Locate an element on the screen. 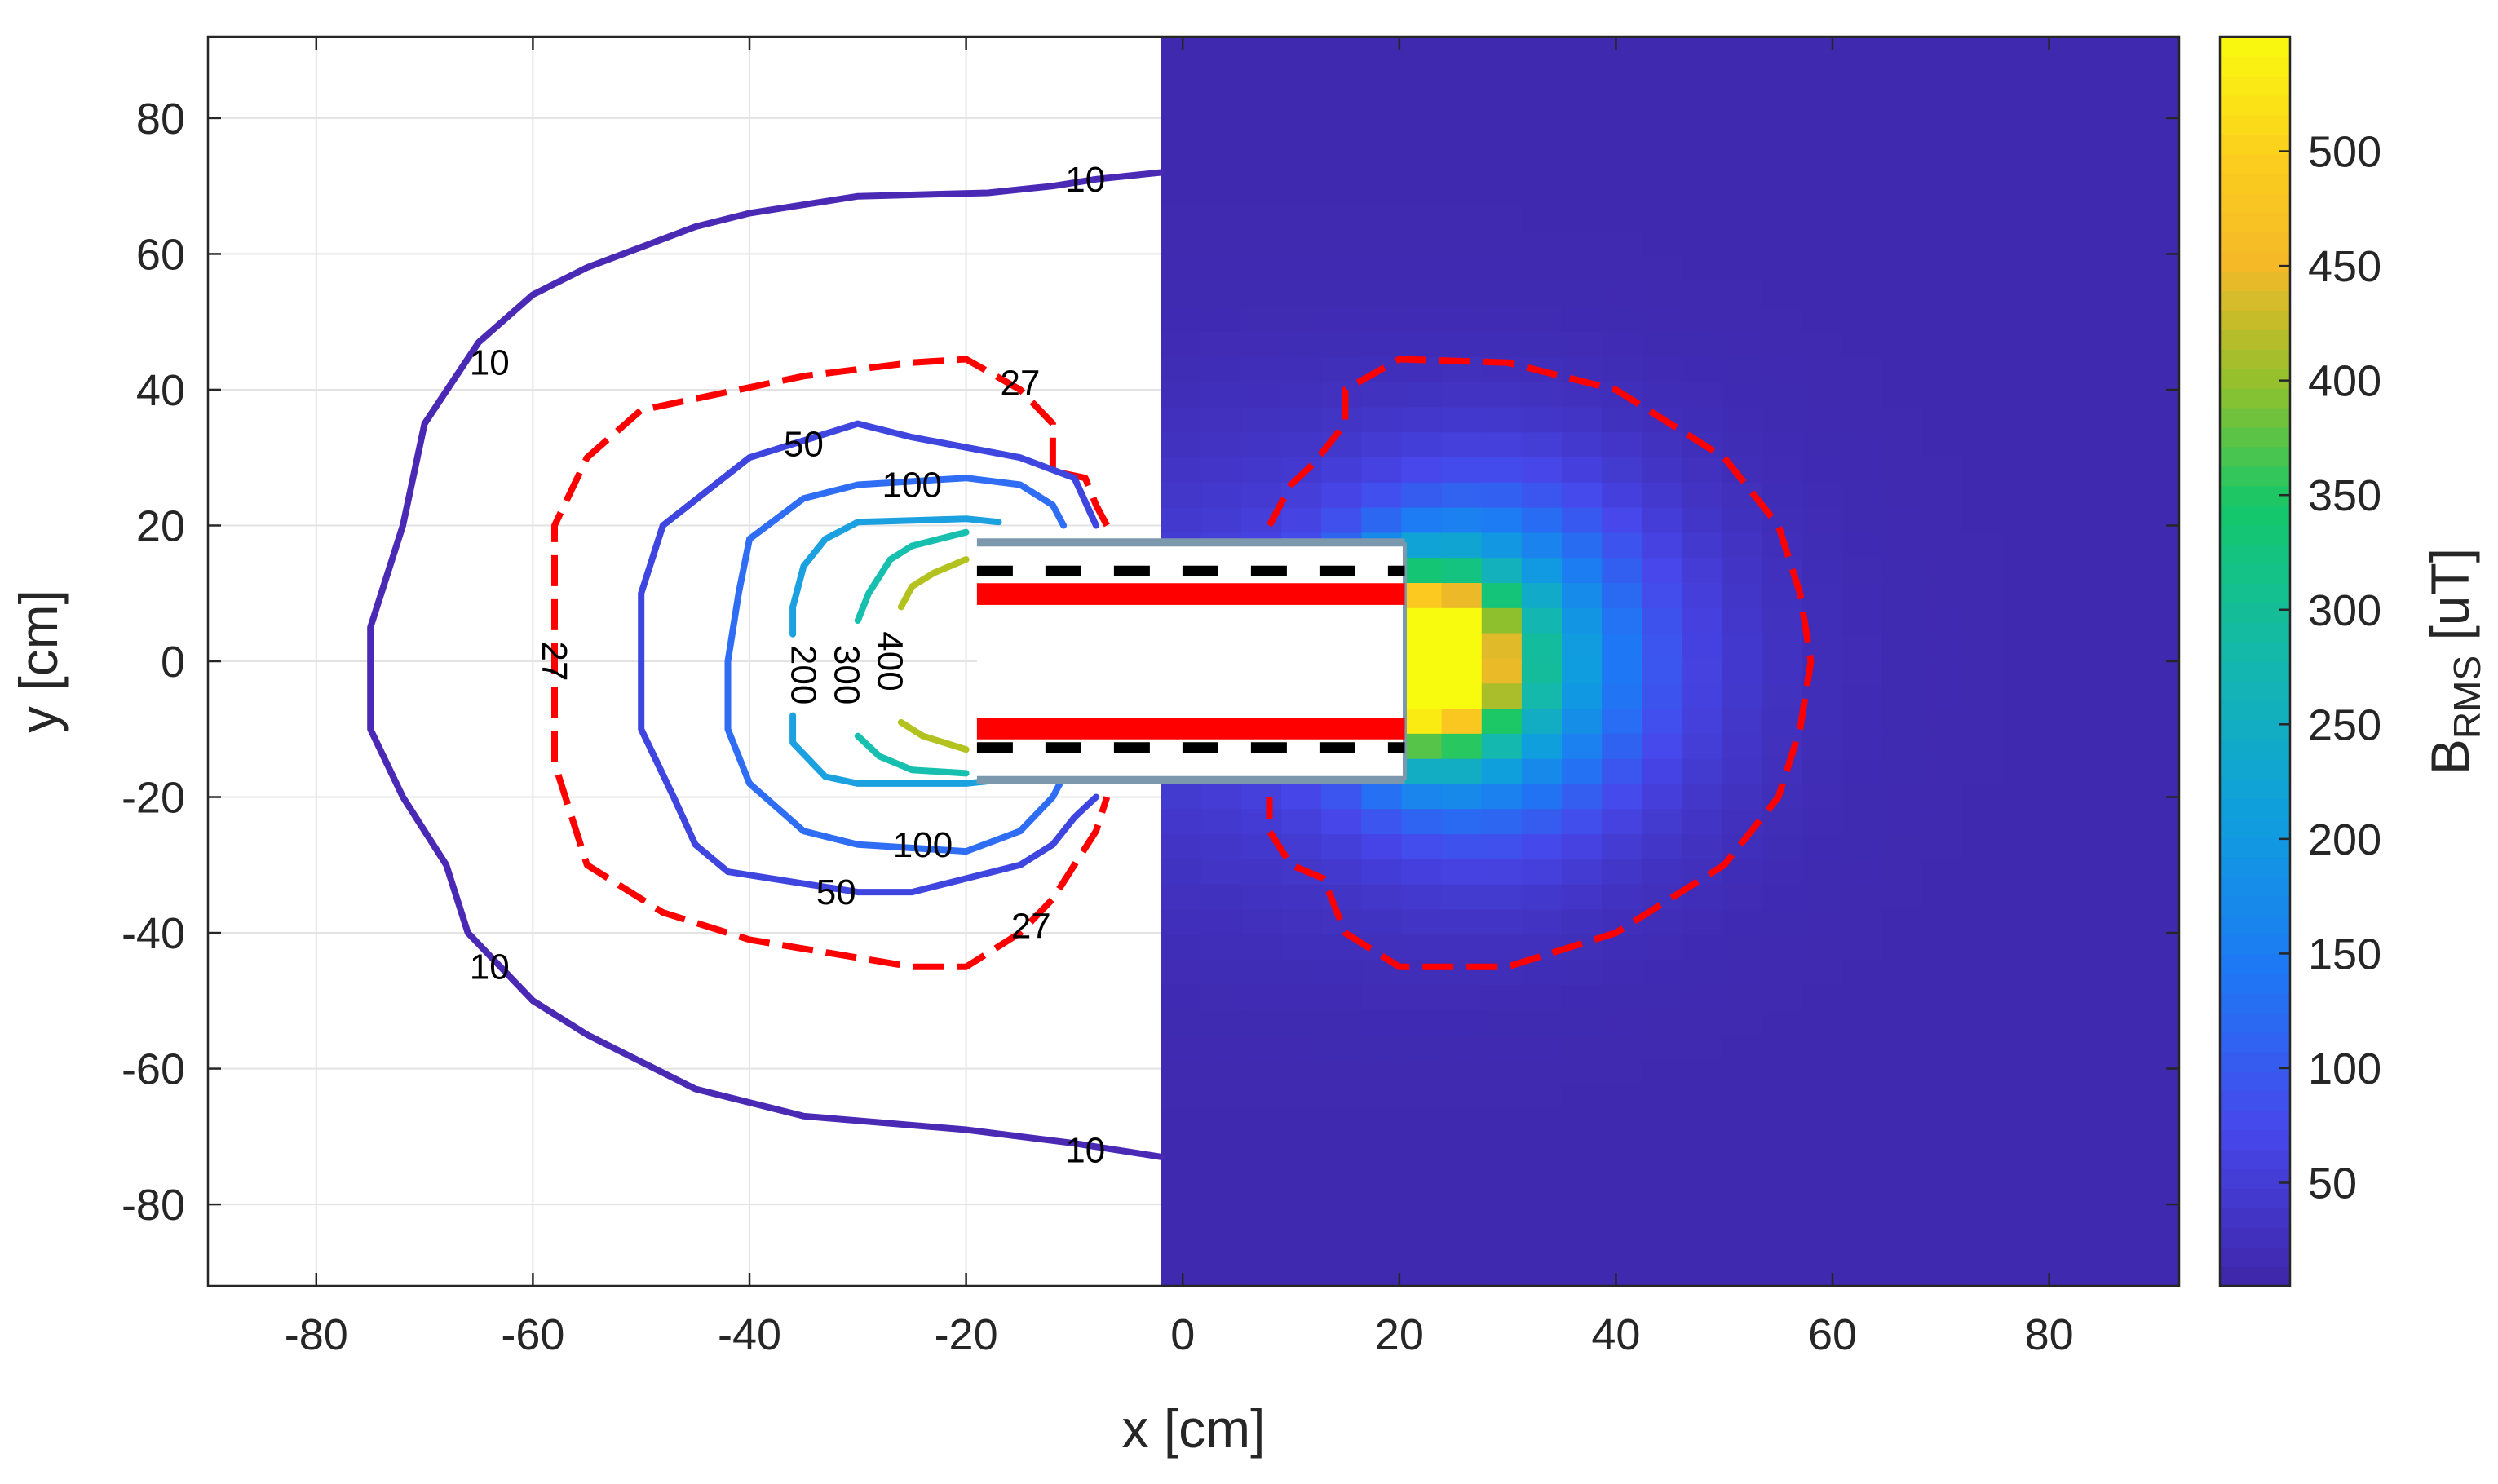 The height and width of the screenshot is (1484, 2498). colorbar-tick-label: 100 is located at coordinates (2344, 1069).